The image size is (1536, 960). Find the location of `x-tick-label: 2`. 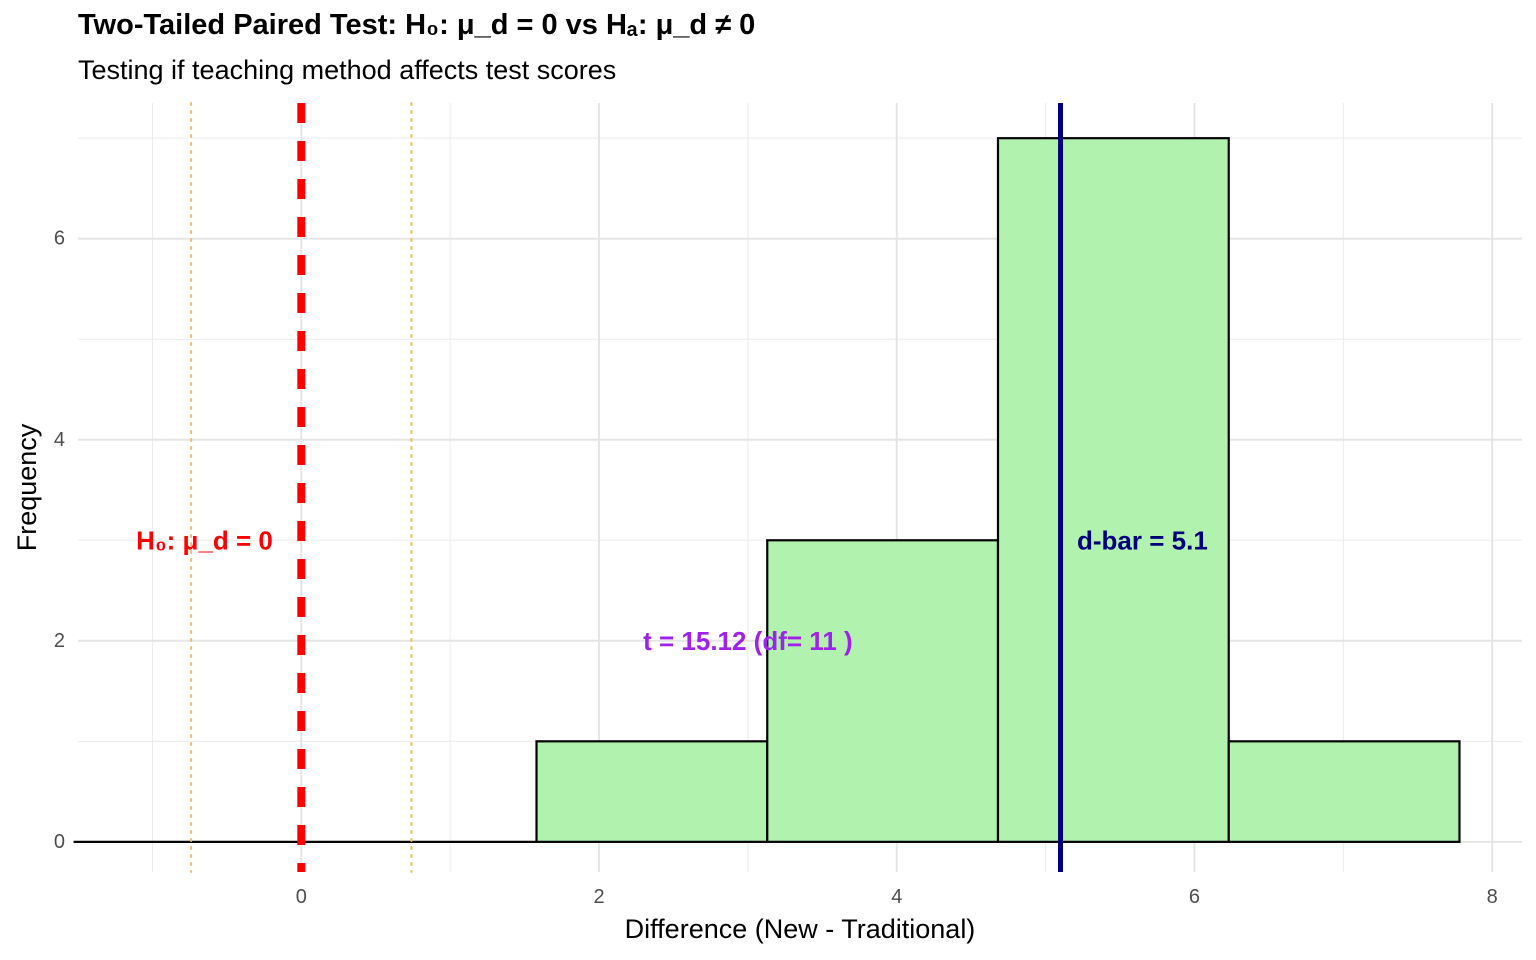

x-tick-label: 2 is located at coordinates (598, 897).